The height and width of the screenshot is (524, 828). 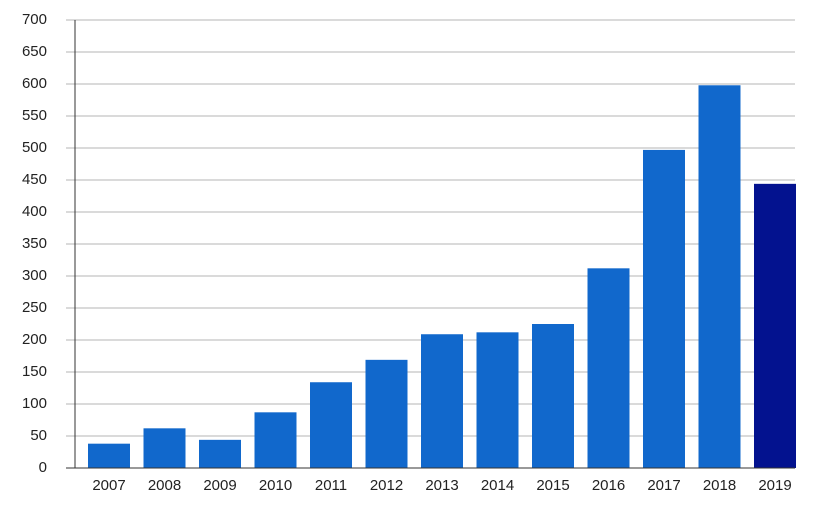 What do you see at coordinates (774, 485) in the screenshot?
I see `x-tick-label: 2019` at bounding box center [774, 485].